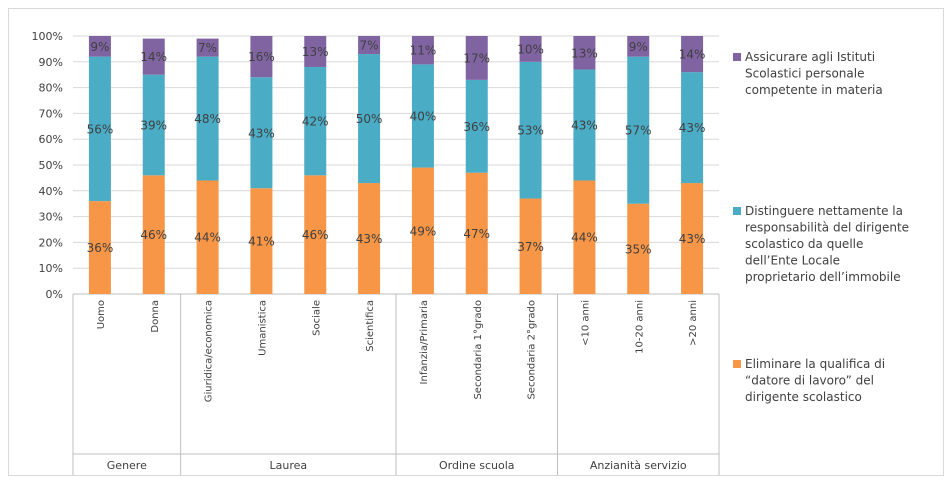 This screenshot has width=952, height=484. I want to click on data-label: 49%, so click(423, 231).